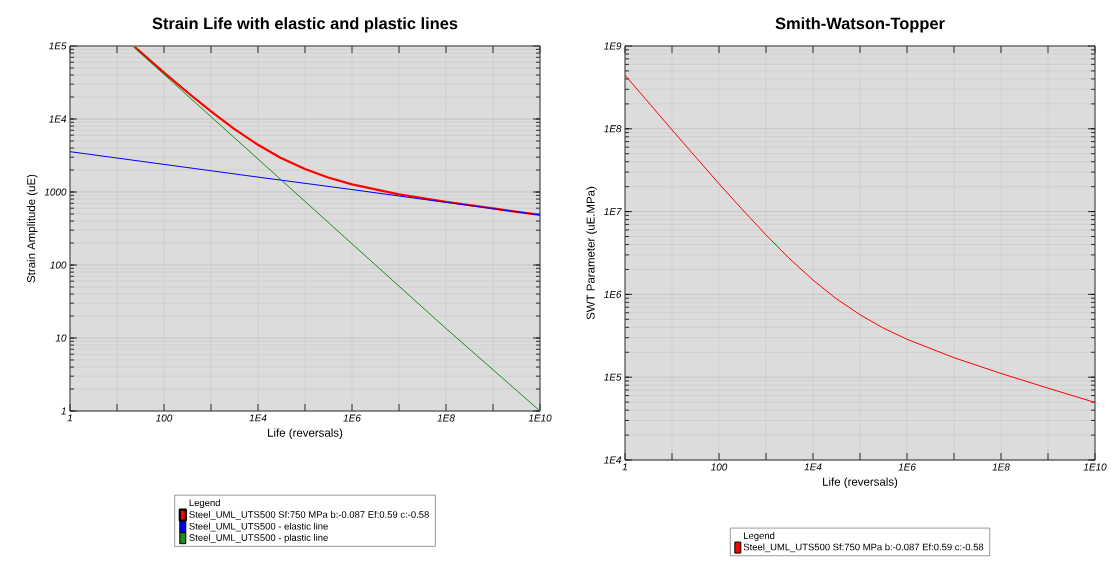  Describe the element at coordinates (258, 538) in the screenshot. I see `legend-label: Steel_UML_UTS500 - plastic line` at that location.